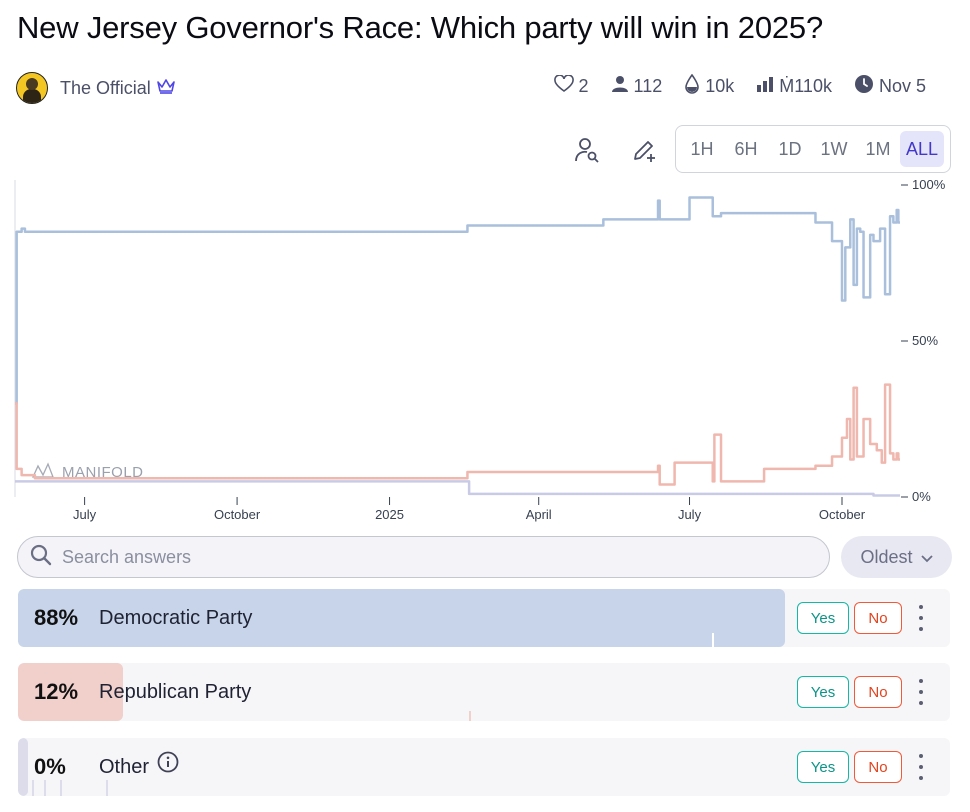 The height and width of the screenshot is (812, 970). What do you see at coordinates (648, 86) in the screenshot?
I see `traders-count: 112` at bounding box center [648, 86].